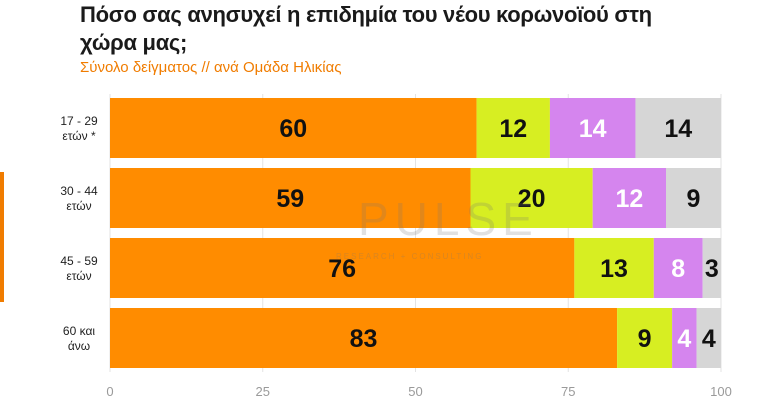 This screenshot has width=768, height=404. What do you see at coordinates (109, 391) in the screenshot?
I see `x-tick-label: 0` at bounding box center [109, 391].